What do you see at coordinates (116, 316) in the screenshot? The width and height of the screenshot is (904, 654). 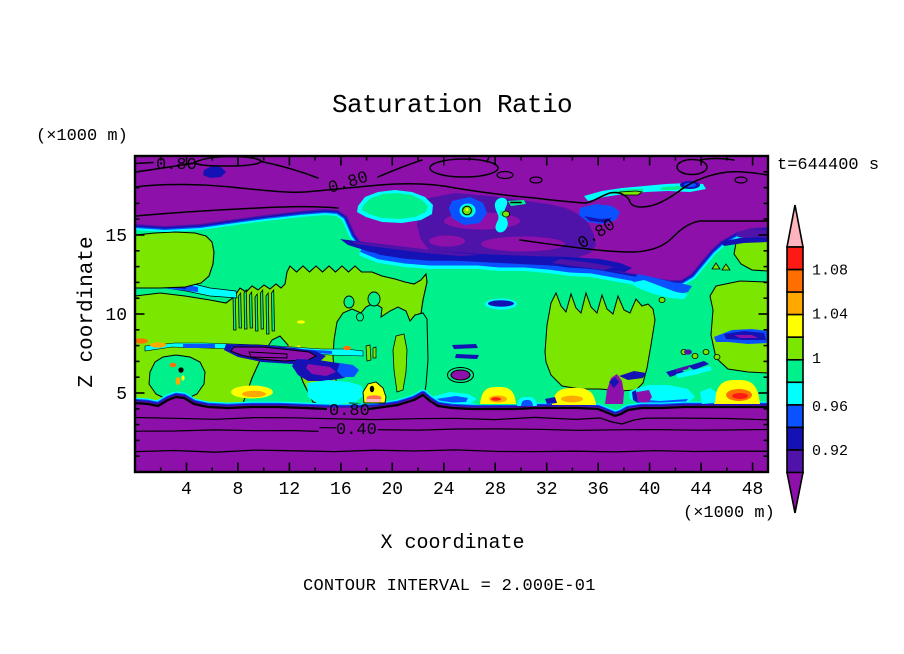 I see `svg-text: 10` at bounding box center [116, 316].